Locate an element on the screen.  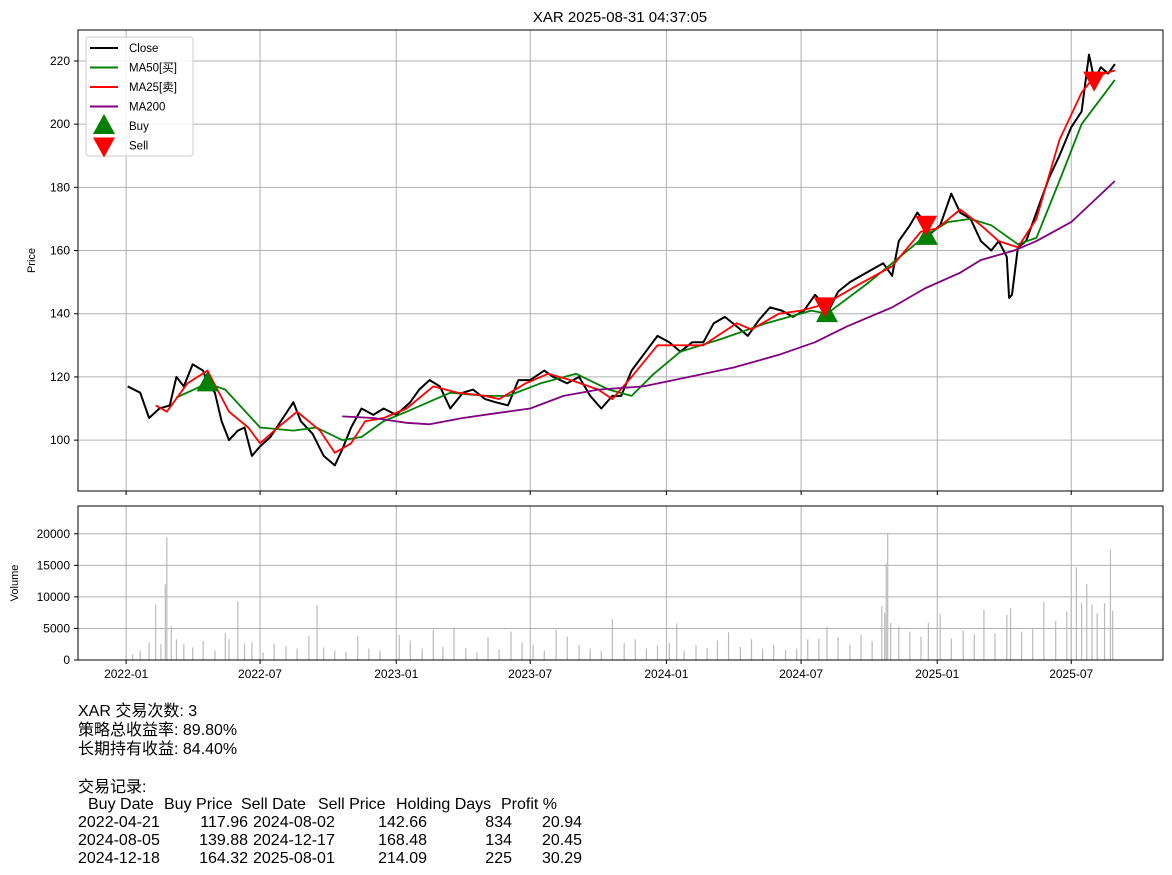
x-tick-label: 2025-01 is located at coordinates (937, 674).